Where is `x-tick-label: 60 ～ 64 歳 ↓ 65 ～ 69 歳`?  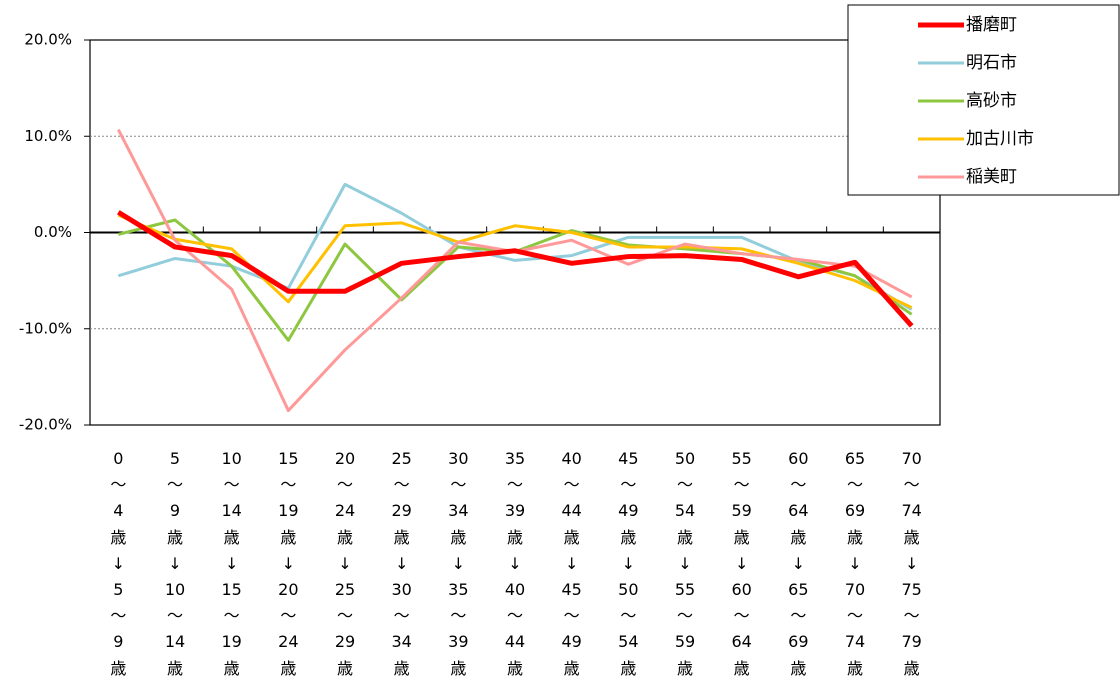
x-tick-label: 60 ～ 64 歳 ↓ 65 ～ 69 歳 is located at coordinates (798, 563).